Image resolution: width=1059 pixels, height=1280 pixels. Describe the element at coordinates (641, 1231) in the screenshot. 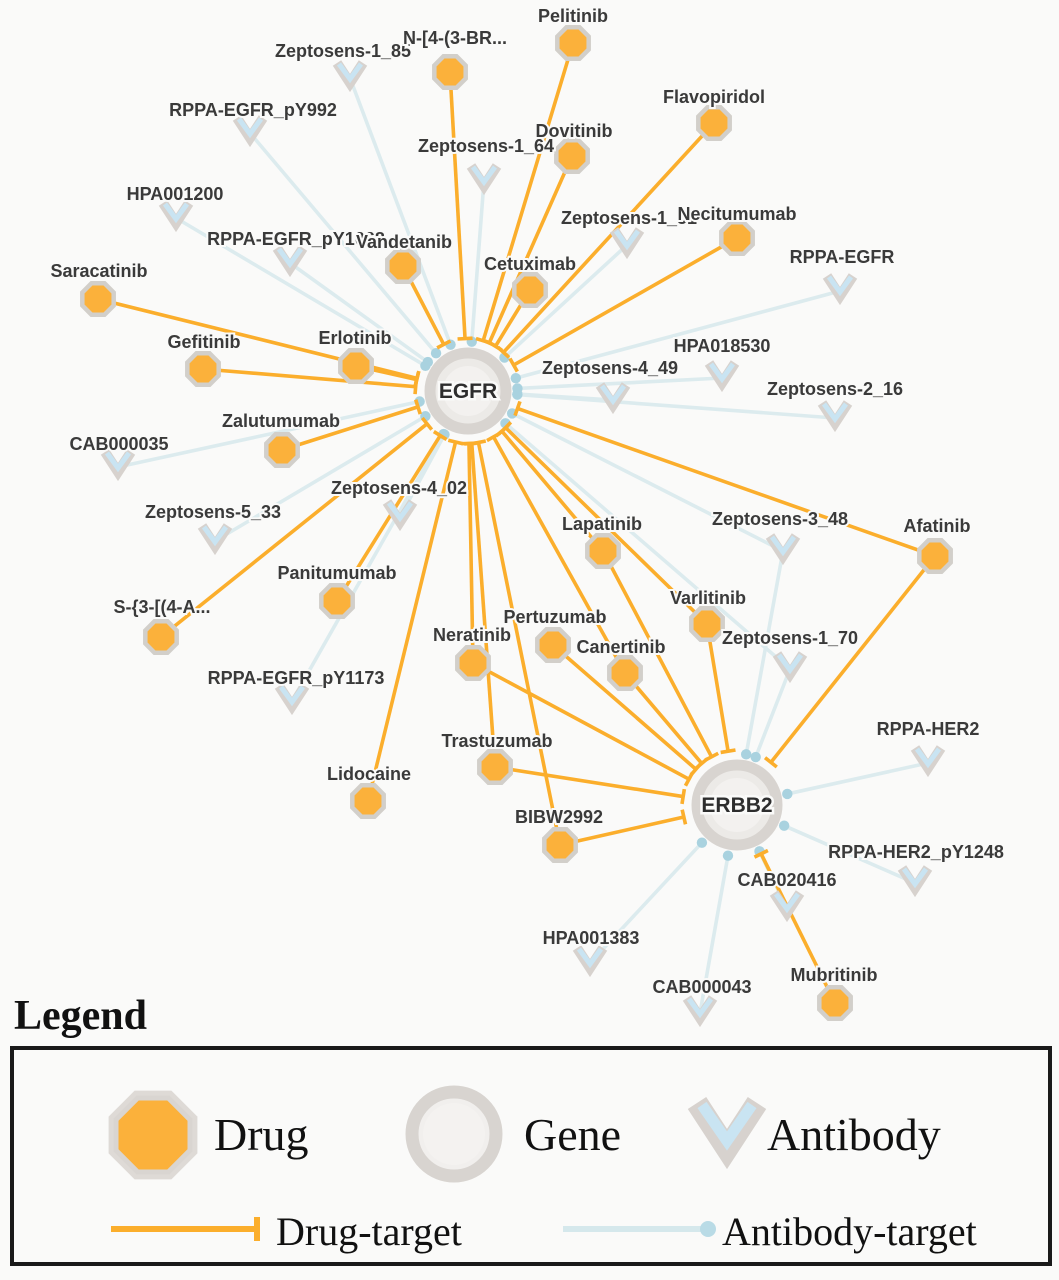

I see `legend-antibody-target-line` at that location.